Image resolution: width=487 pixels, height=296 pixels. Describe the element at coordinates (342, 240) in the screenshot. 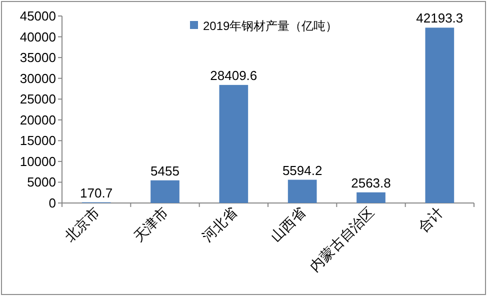

I see `x-tick-label: 内蒙古自治区` at that location.